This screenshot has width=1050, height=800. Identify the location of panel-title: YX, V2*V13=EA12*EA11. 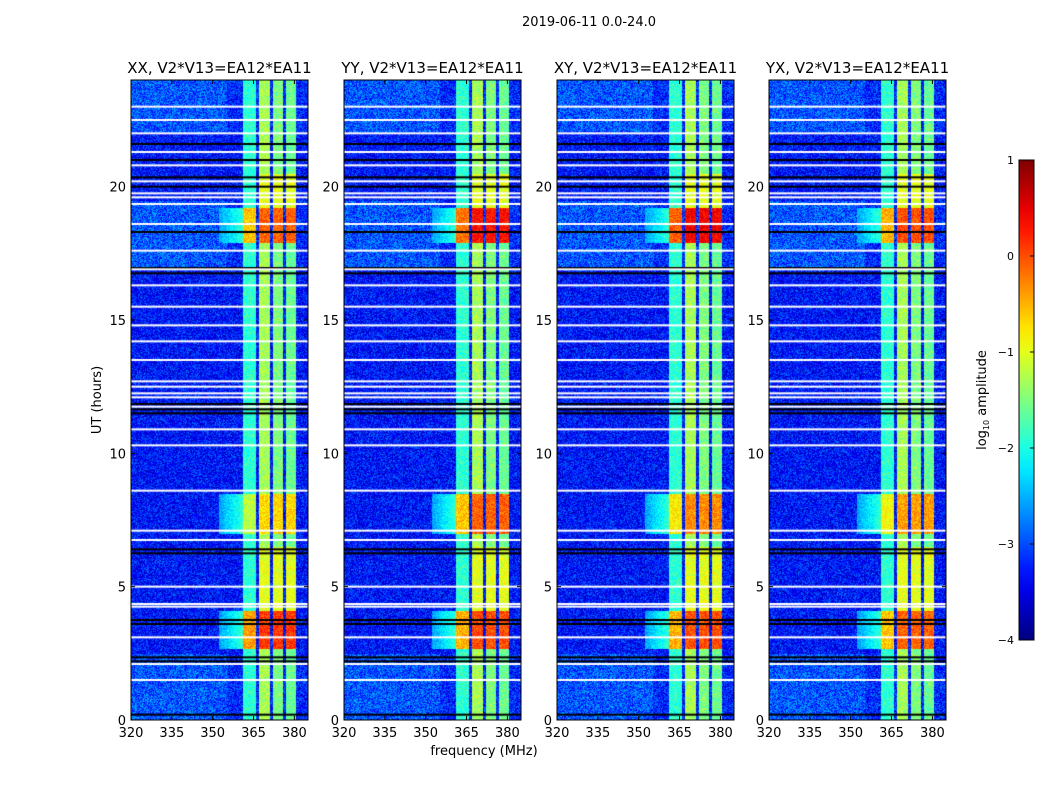
(857, 68).